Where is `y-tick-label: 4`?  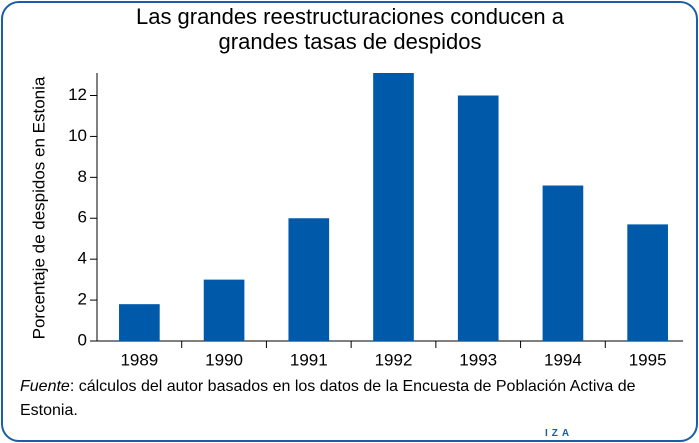
y-tick-label: 4 is located at coordinates (82, 258).